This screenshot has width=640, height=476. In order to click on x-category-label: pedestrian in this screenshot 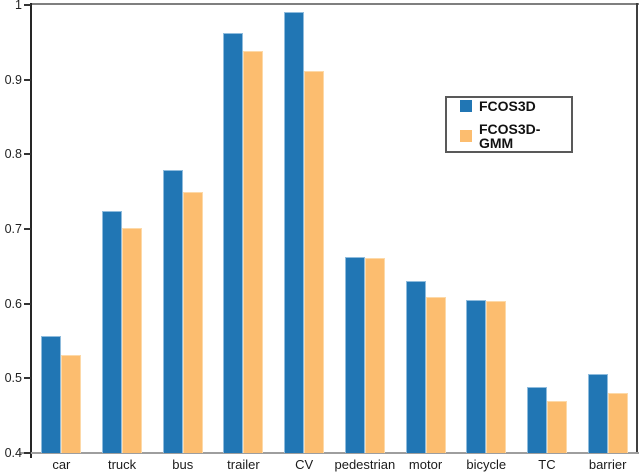, I will do `click(365, 464)`.